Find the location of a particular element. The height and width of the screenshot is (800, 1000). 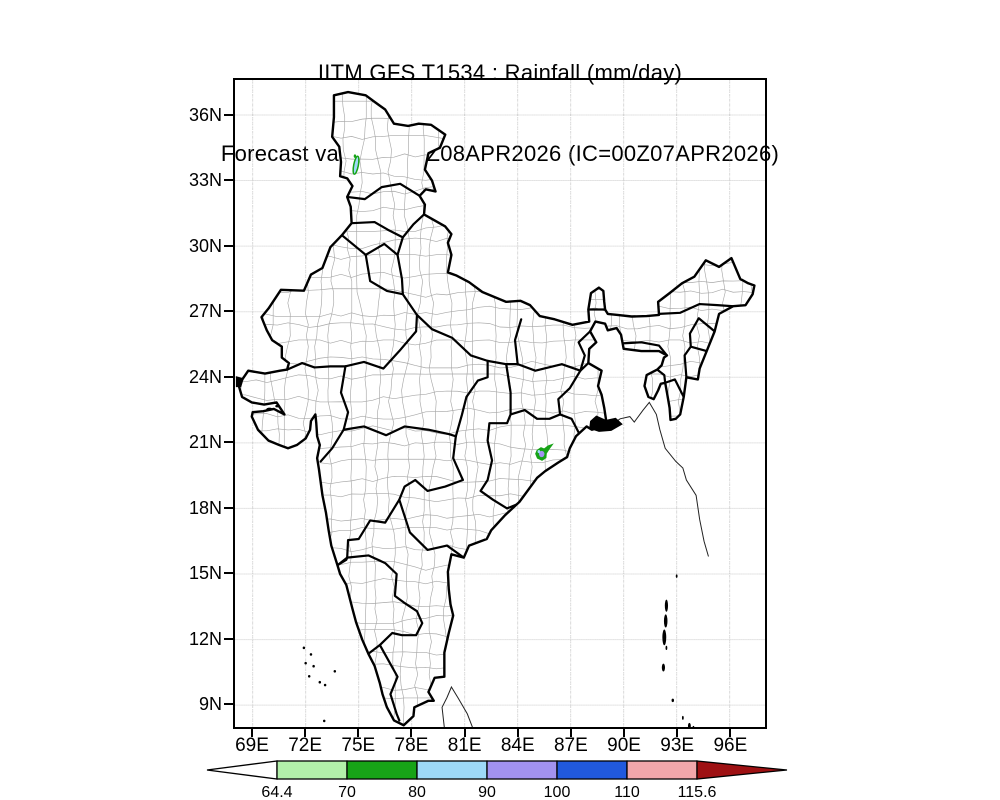

colorbar-tick-label: 115.6 is located at coordinates (697, 792).